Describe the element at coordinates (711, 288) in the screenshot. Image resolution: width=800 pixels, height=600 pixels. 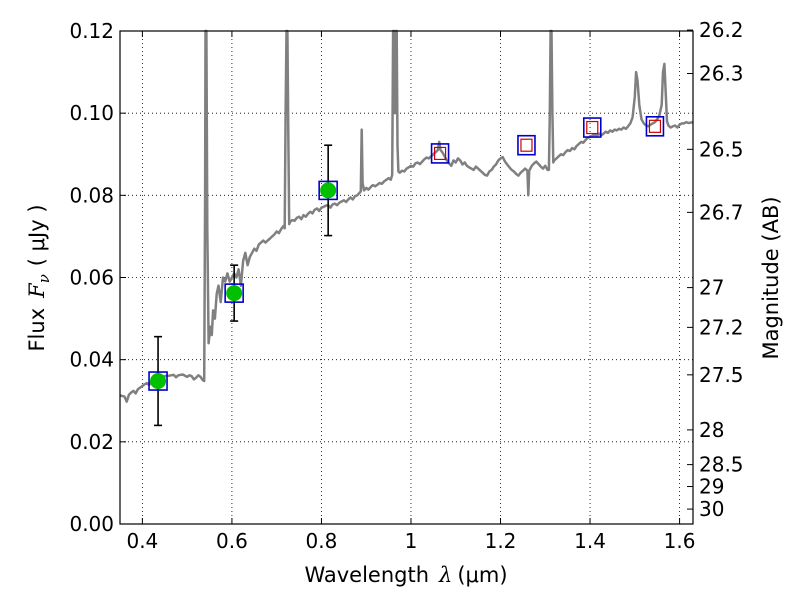
I see `y2-tick-label: 27` at that location.